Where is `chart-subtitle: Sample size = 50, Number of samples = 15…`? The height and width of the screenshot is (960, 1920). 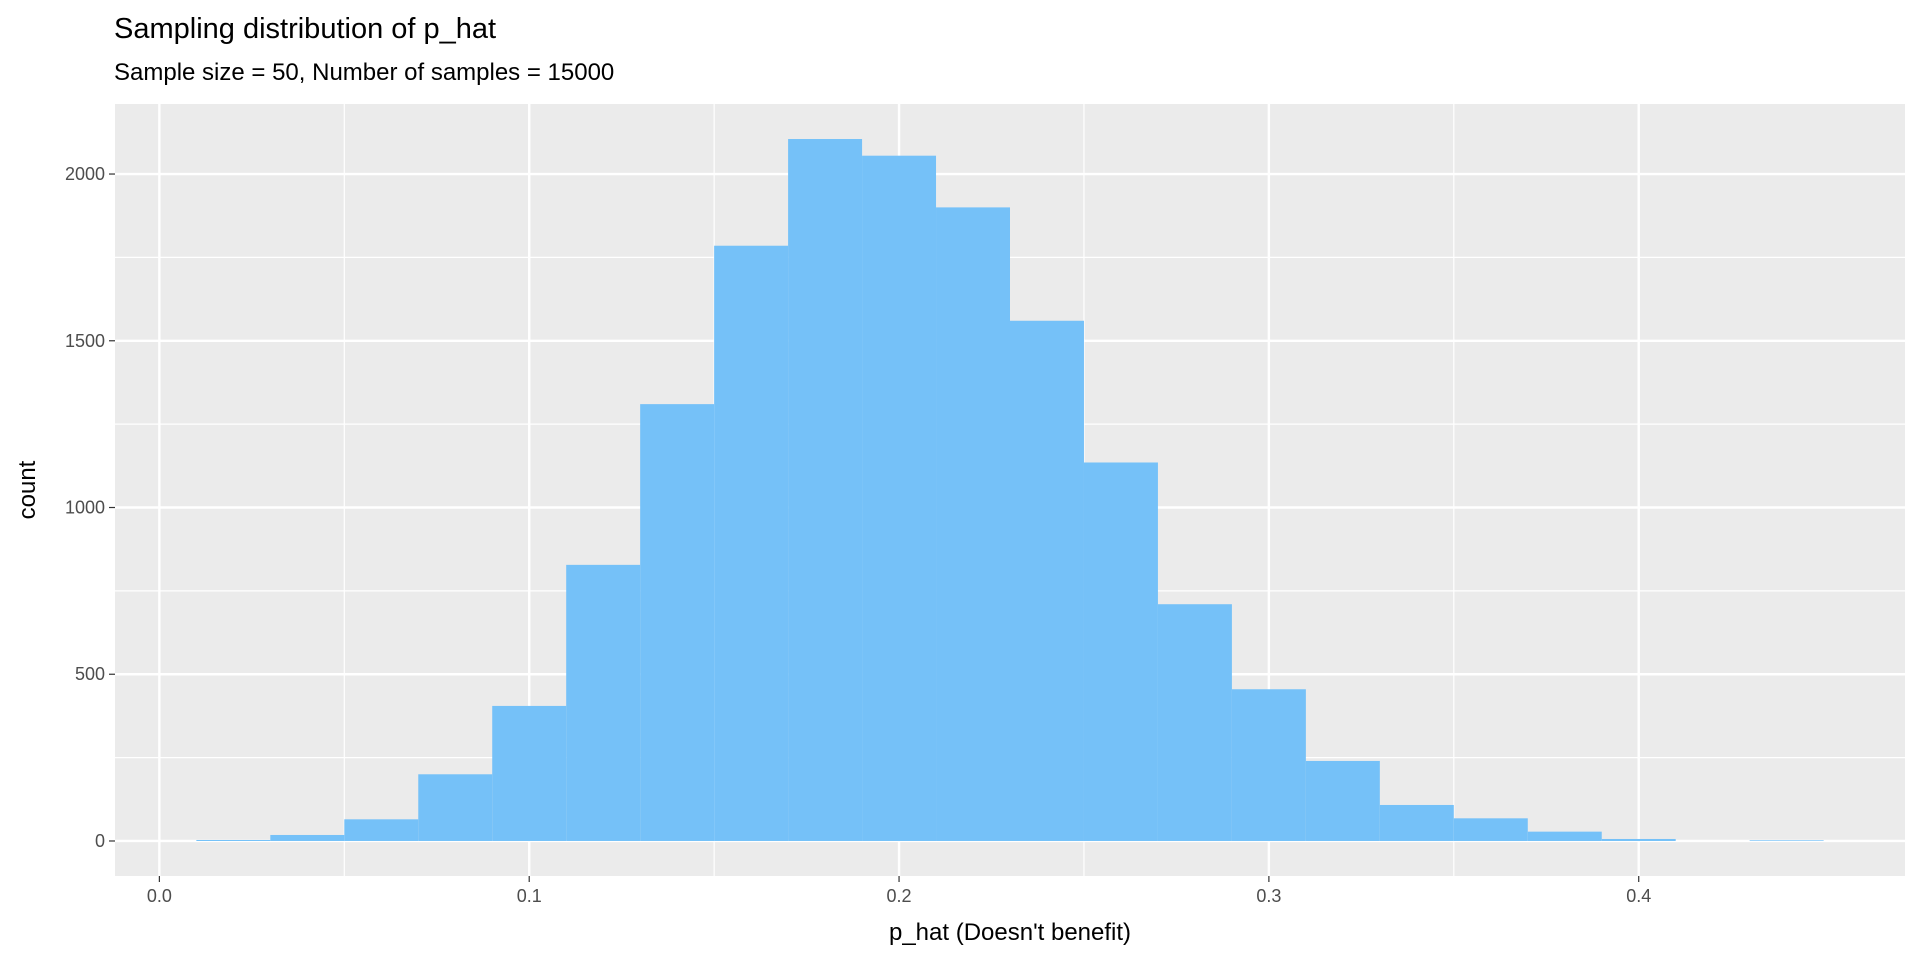
chart-subtitle: Sample size = 50, Number of samples = 15… is located at coordinates (364, 72).